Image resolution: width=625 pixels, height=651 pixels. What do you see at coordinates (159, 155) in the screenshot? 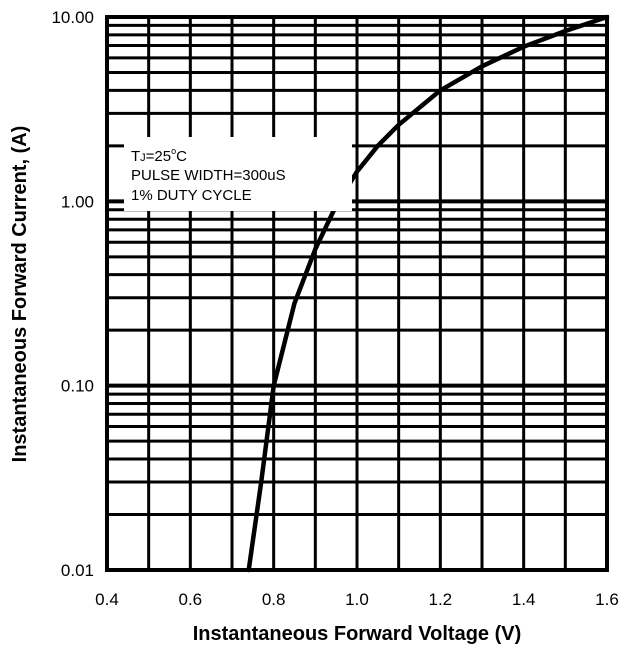
I see `annotation-tj: TJ=25oC` at bounding box center [159, 155].